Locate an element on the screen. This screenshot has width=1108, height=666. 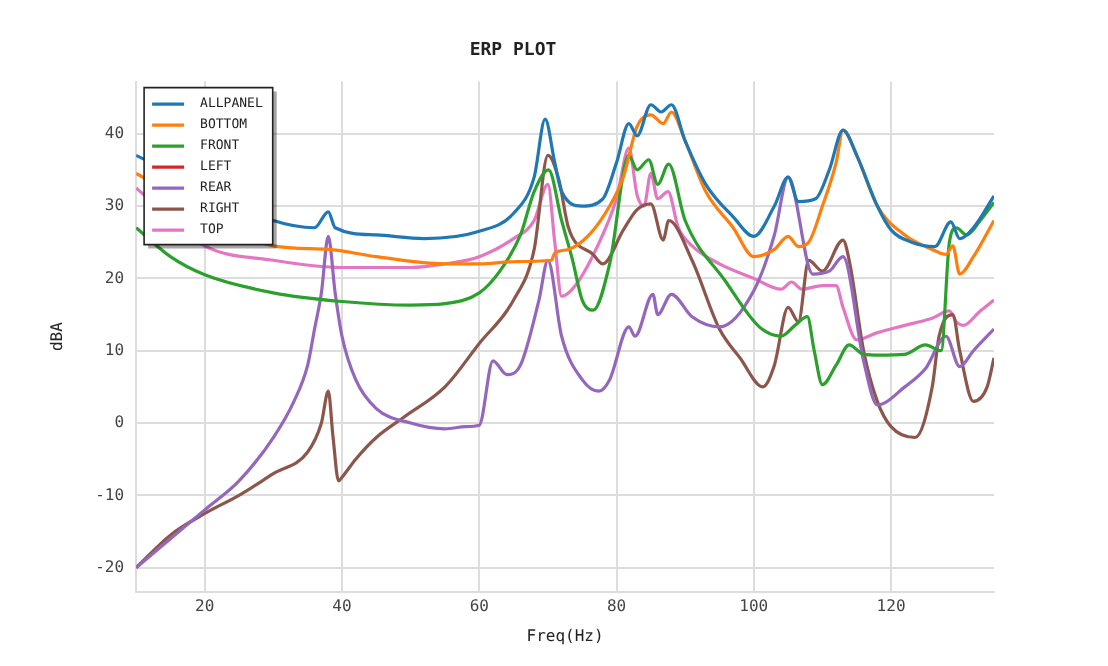
x-tick-label: 120 is located at coordinates (891, 606).